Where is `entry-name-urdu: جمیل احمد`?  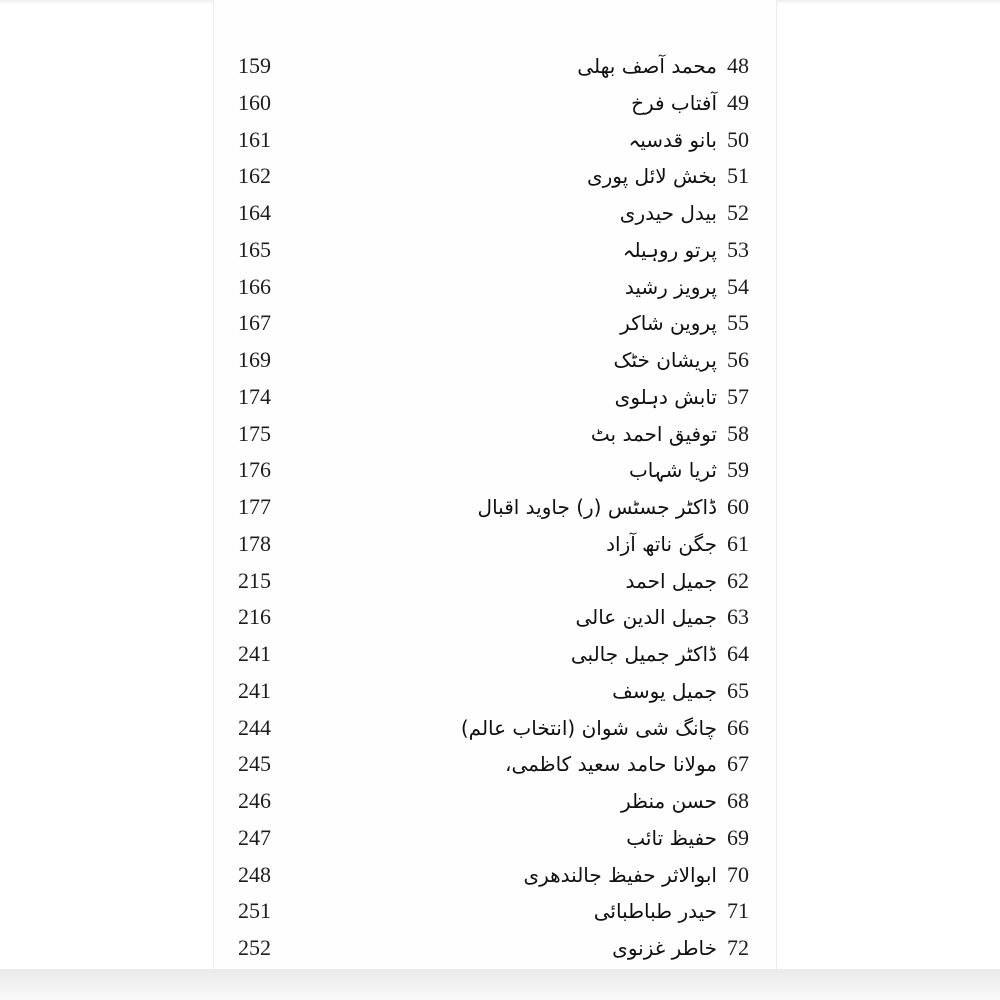 entry-name-urdu: جمیل احمد is located at coordinates (671, 580).